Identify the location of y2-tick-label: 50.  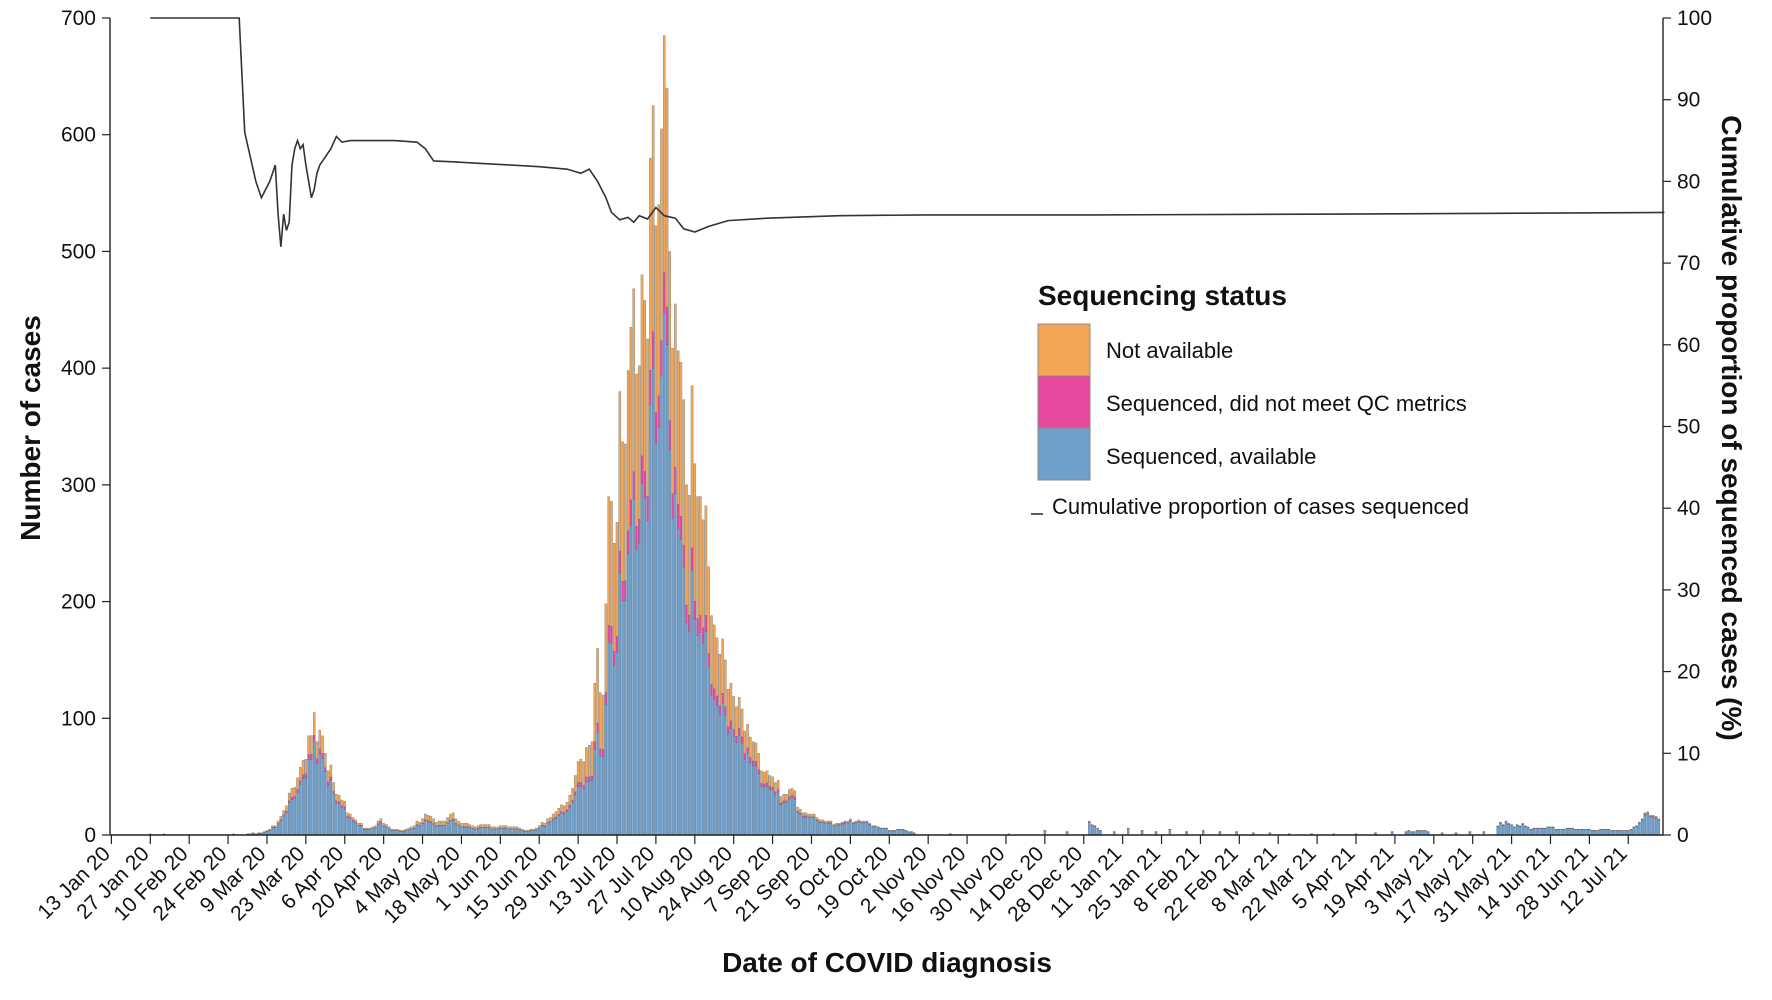
(1688, 427).